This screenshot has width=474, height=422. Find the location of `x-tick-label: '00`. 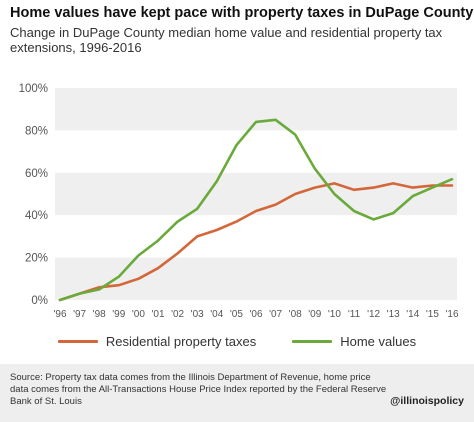

x-tick-label: '00 is located at coordinates (138, 314).